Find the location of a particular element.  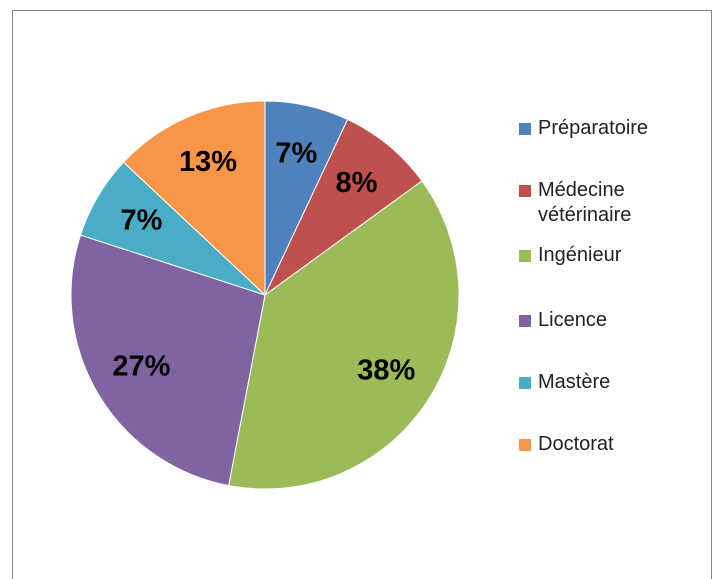

legend-item: Licence is located at coordinates (563, 320).